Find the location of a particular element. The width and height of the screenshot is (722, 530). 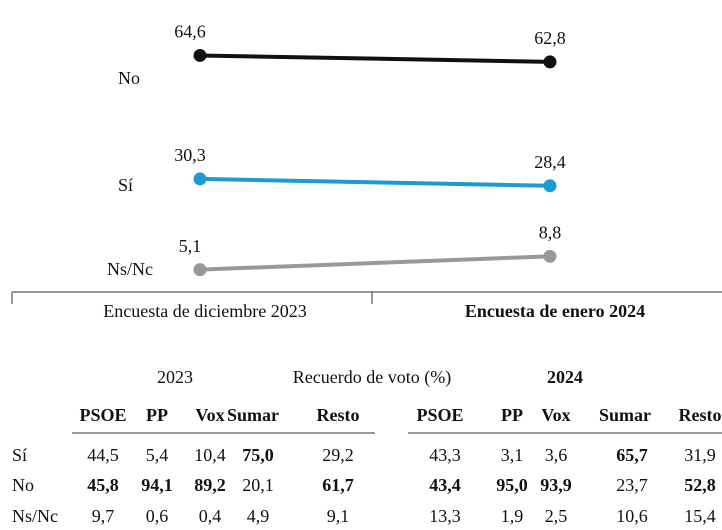

table-year: 2023 is located at coordinates (175, 377).